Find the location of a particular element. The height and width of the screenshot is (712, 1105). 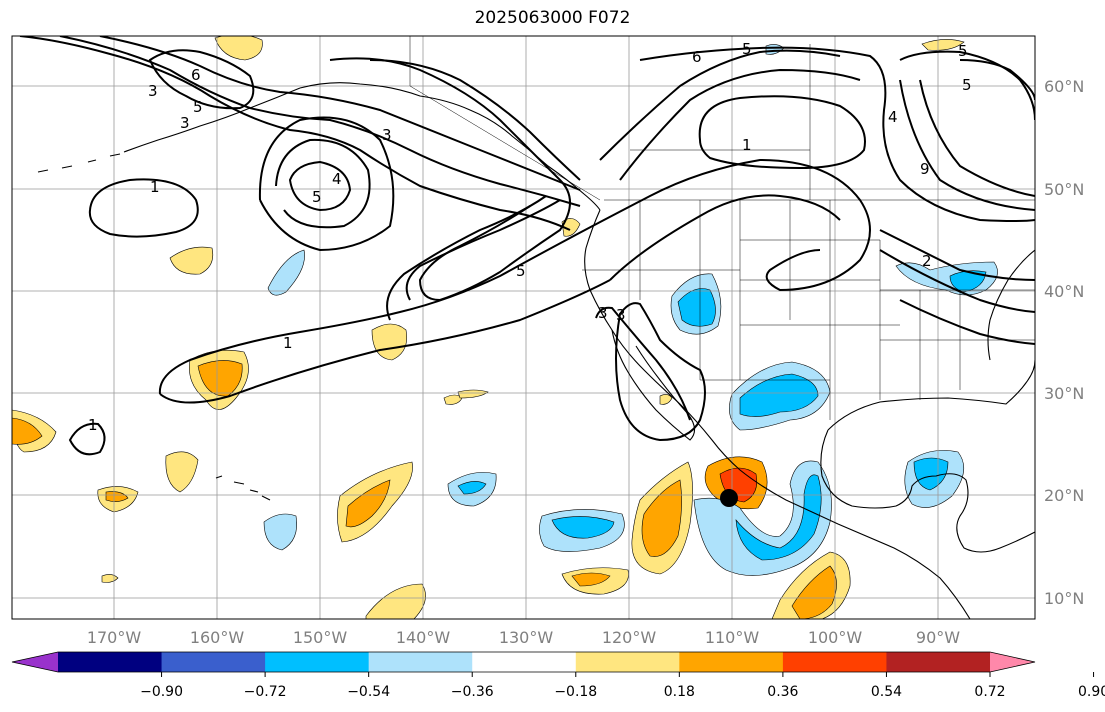

colorbar-outline is located at coordinates (523, 662).